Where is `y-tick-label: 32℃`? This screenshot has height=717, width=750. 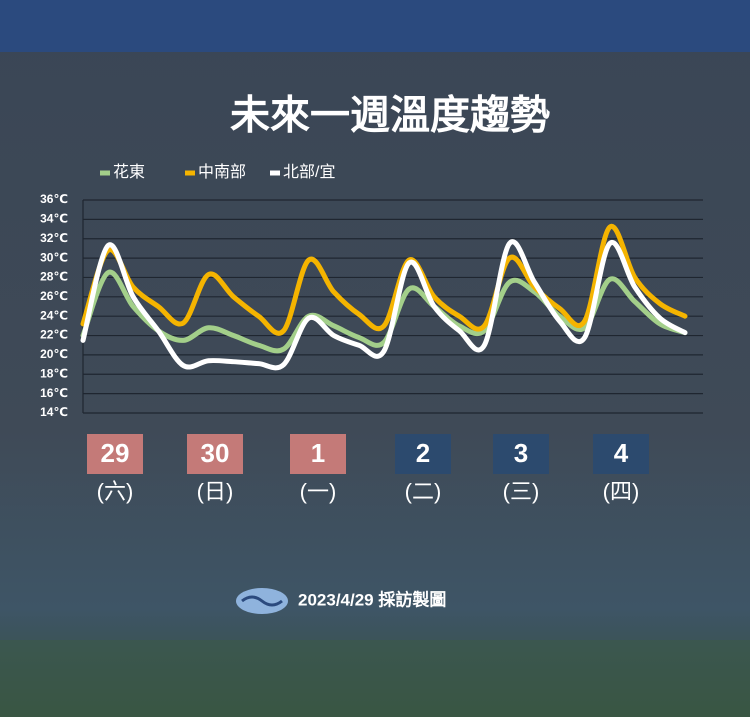 y-tick-label: 32℃ is located at coordinates (54, 238).